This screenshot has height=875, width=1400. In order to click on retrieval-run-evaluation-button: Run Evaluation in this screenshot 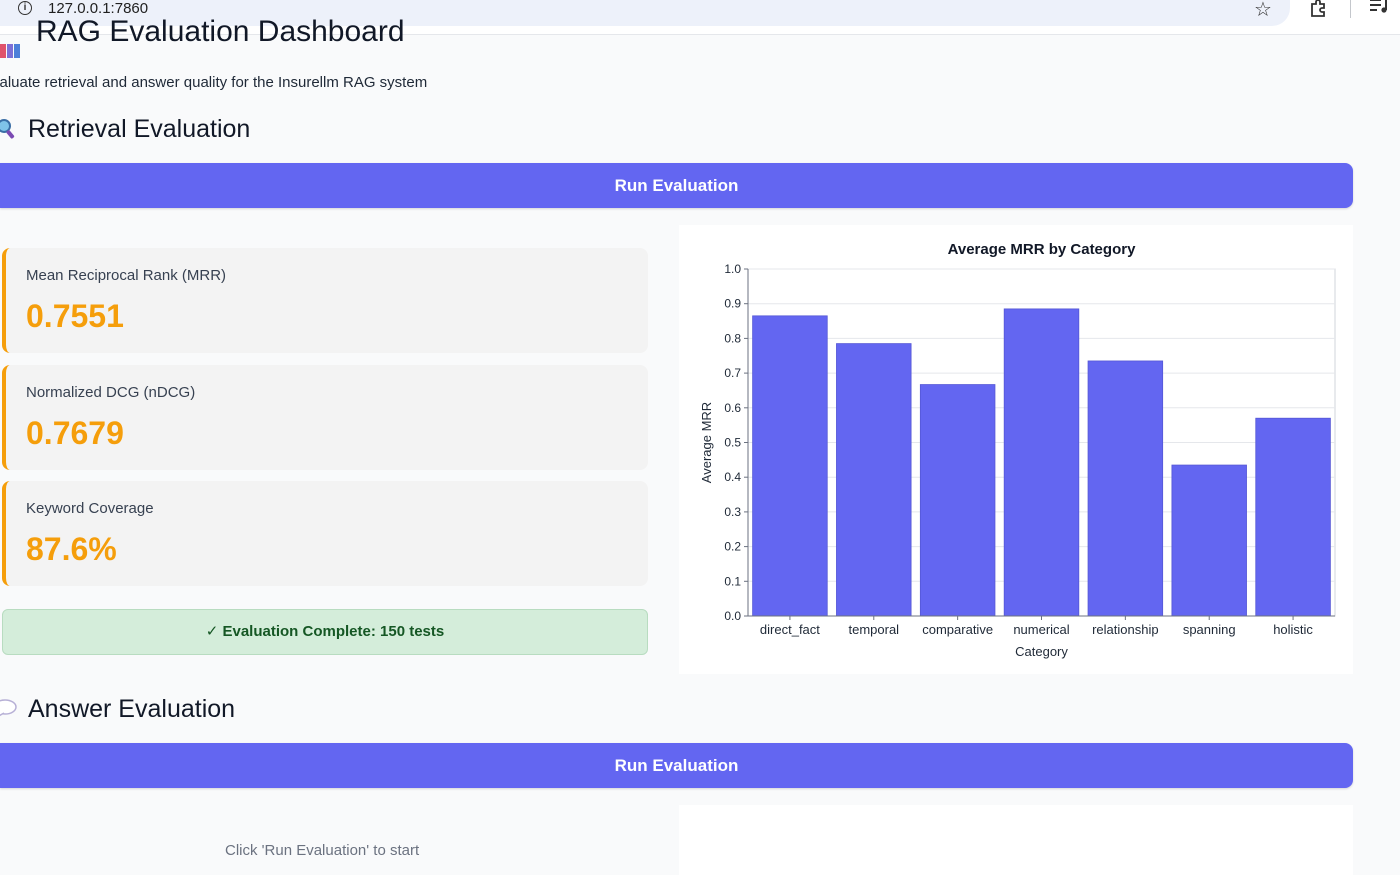, I will do `click(676, 185)`.